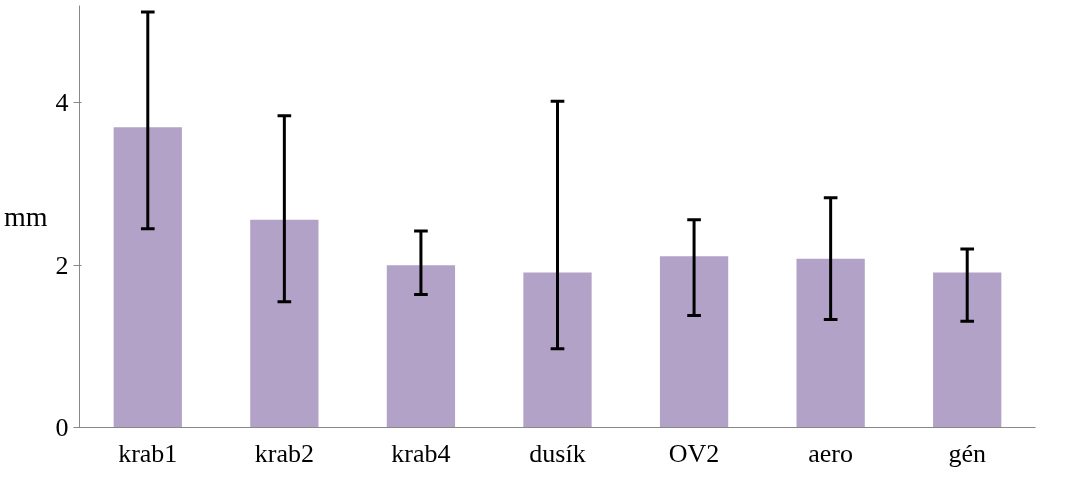 The image size is (1066, 486). Describe the element at coordinates (967, 453) in the screenshot. I see `x-tick-label: gén` at that location.